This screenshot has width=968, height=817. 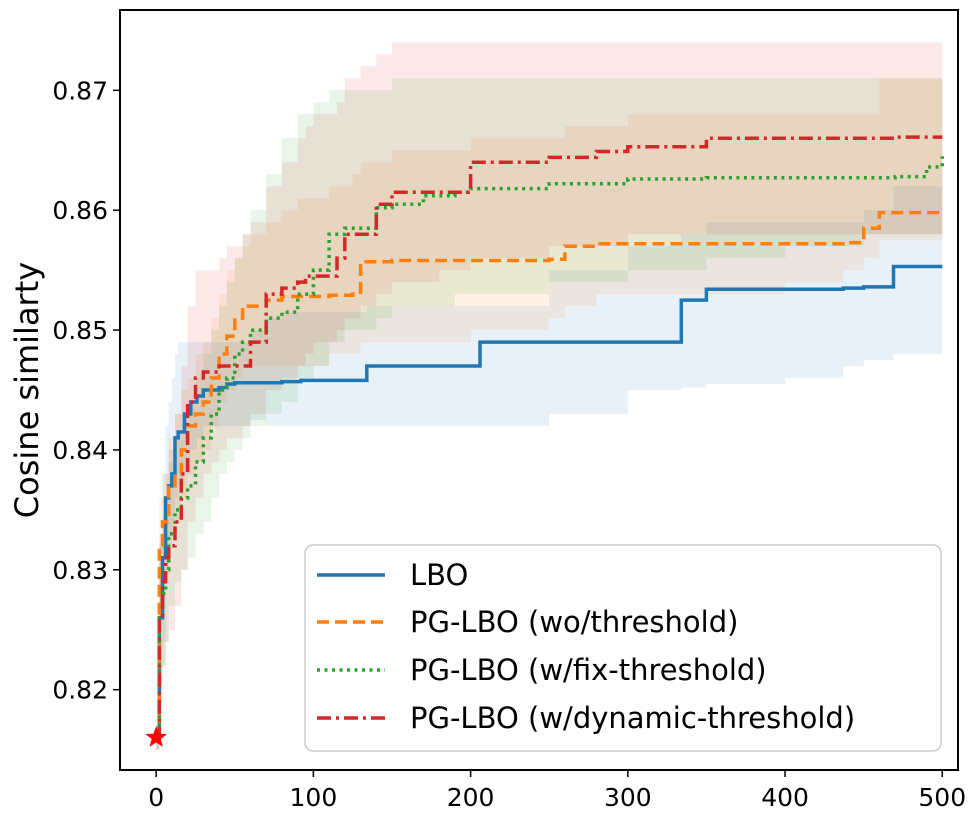 I want to click on y-tick-label: 0.86, so click(x=80, y=210).